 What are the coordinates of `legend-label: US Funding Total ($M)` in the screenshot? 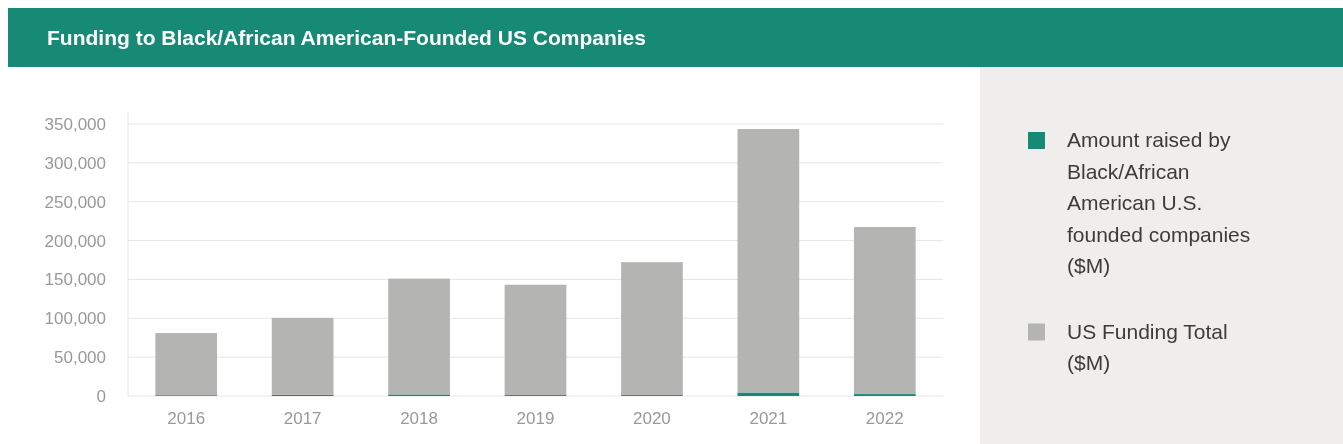 It's located at (1147, 346).